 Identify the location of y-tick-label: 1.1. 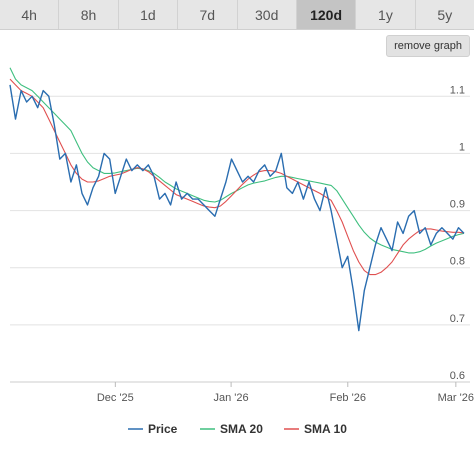
(457, 90).